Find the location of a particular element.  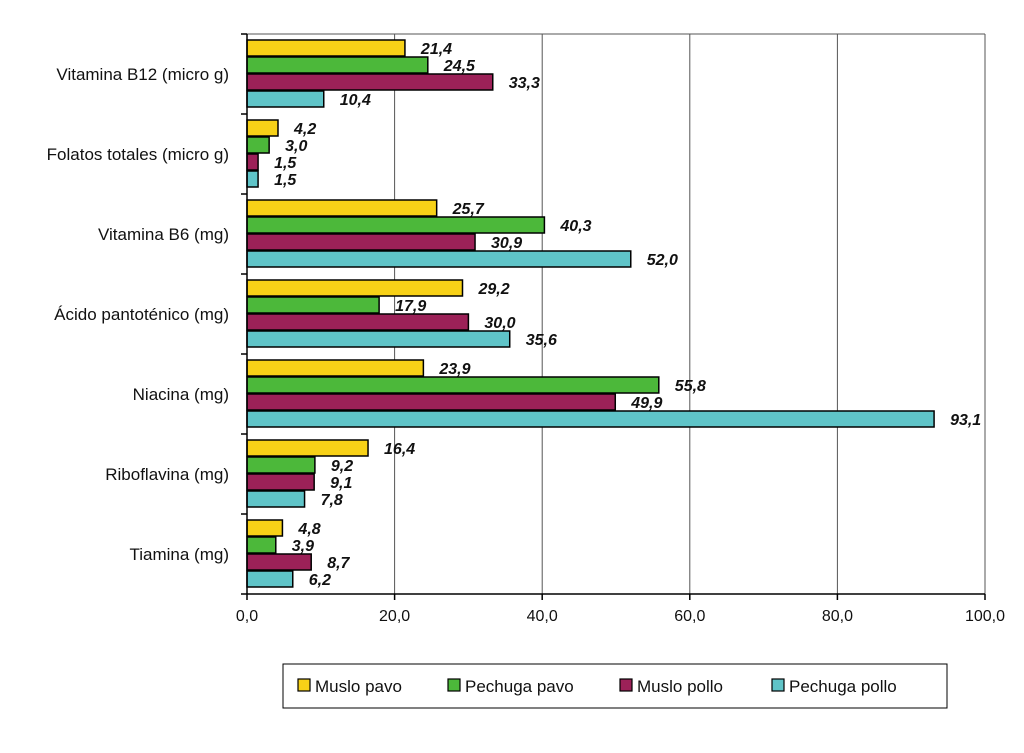

data-label-1-0: 4,2 is located at coordinates (304, 129).